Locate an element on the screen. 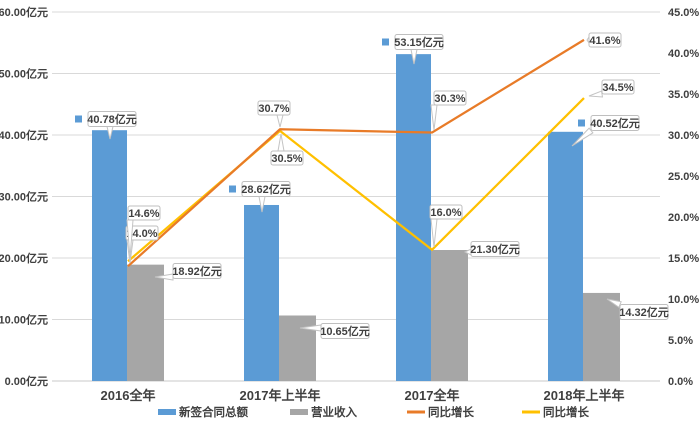  left-axis-tick-label: 10.00亿元 is located at coordinates (24, 320).